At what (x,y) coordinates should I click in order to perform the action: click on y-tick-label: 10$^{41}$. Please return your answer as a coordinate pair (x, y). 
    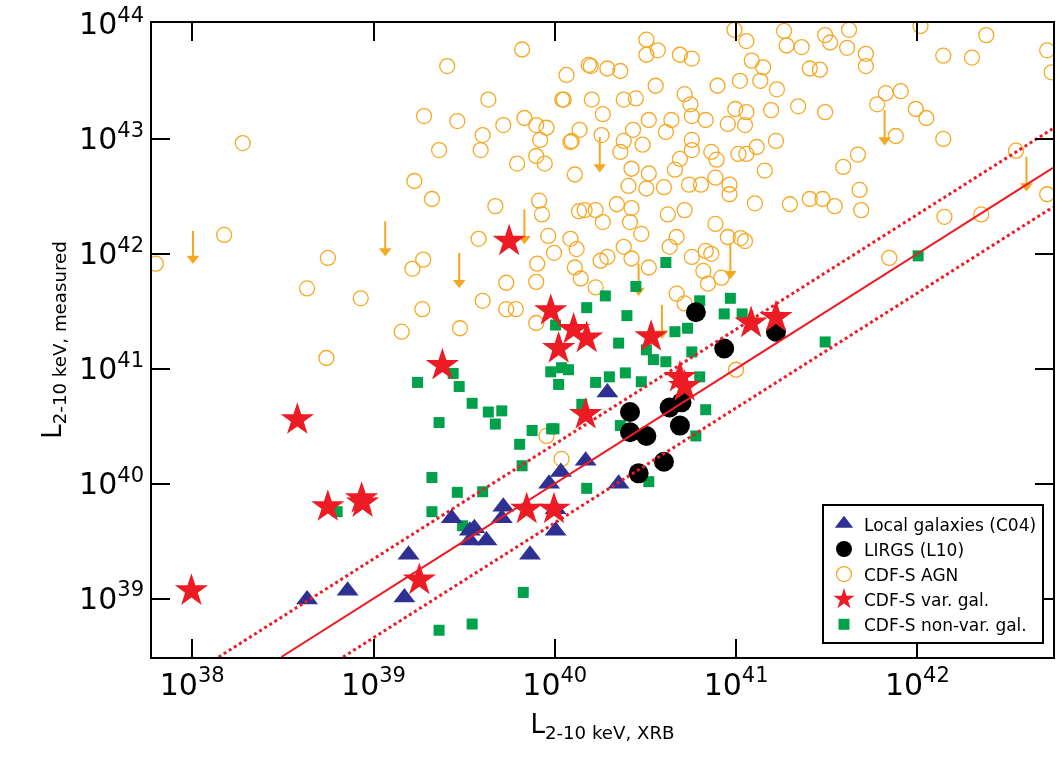
    Looking at the image, I should click on (111, 367).